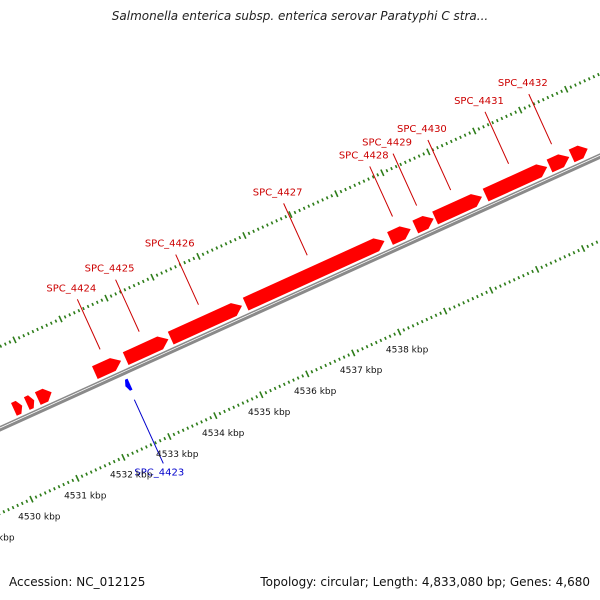  What do you see at coordinates (523, 83) in the screenshot?
I see `gene-label: SPC_4432` at bounding box center [523, 83].